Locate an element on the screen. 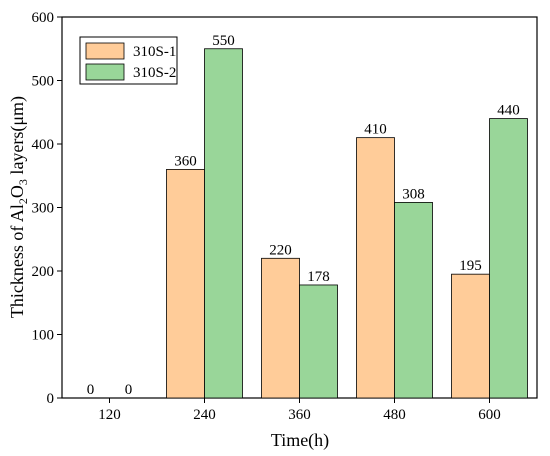  legend-label-310s-1: 310S-1 is located at coordinates (154, 52).